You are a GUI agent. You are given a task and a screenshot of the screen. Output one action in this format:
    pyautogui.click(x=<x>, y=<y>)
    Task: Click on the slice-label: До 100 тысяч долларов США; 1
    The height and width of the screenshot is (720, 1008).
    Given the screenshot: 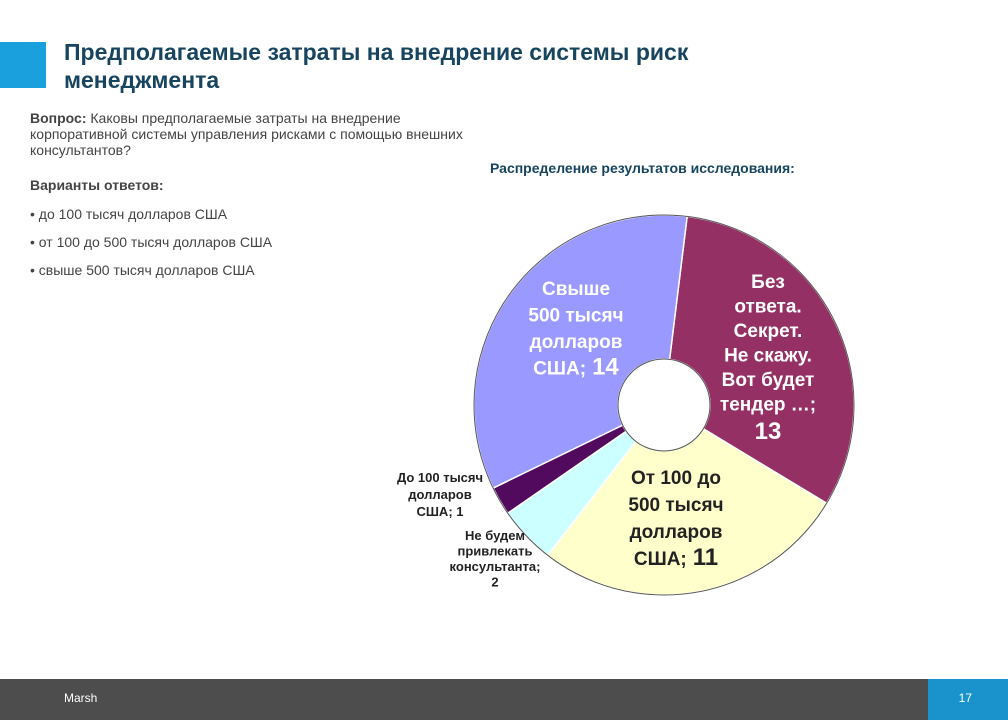 What is the action you would take?
    pyautogui.click(x=440, y=494)
    